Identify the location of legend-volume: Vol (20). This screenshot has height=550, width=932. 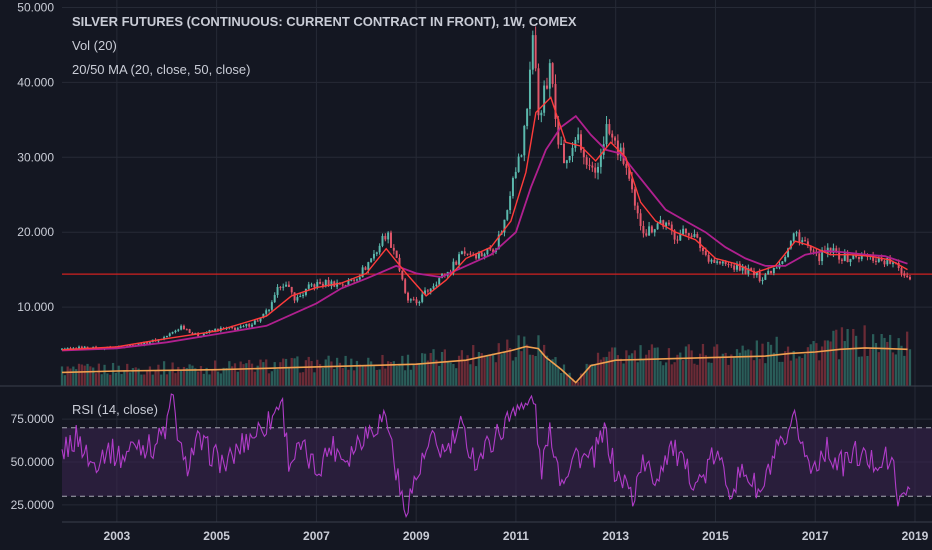
(94, 45).